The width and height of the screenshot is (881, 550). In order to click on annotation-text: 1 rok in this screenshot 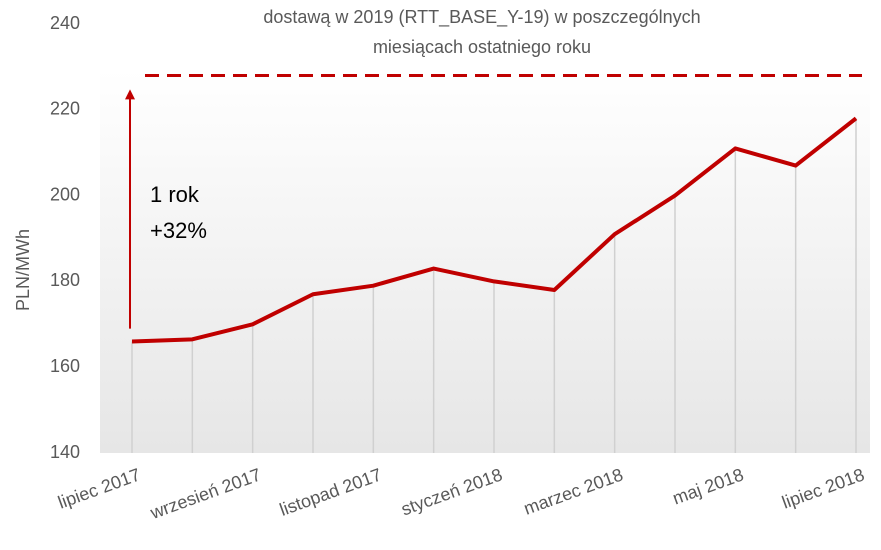, I will do `click(175, 194)`.